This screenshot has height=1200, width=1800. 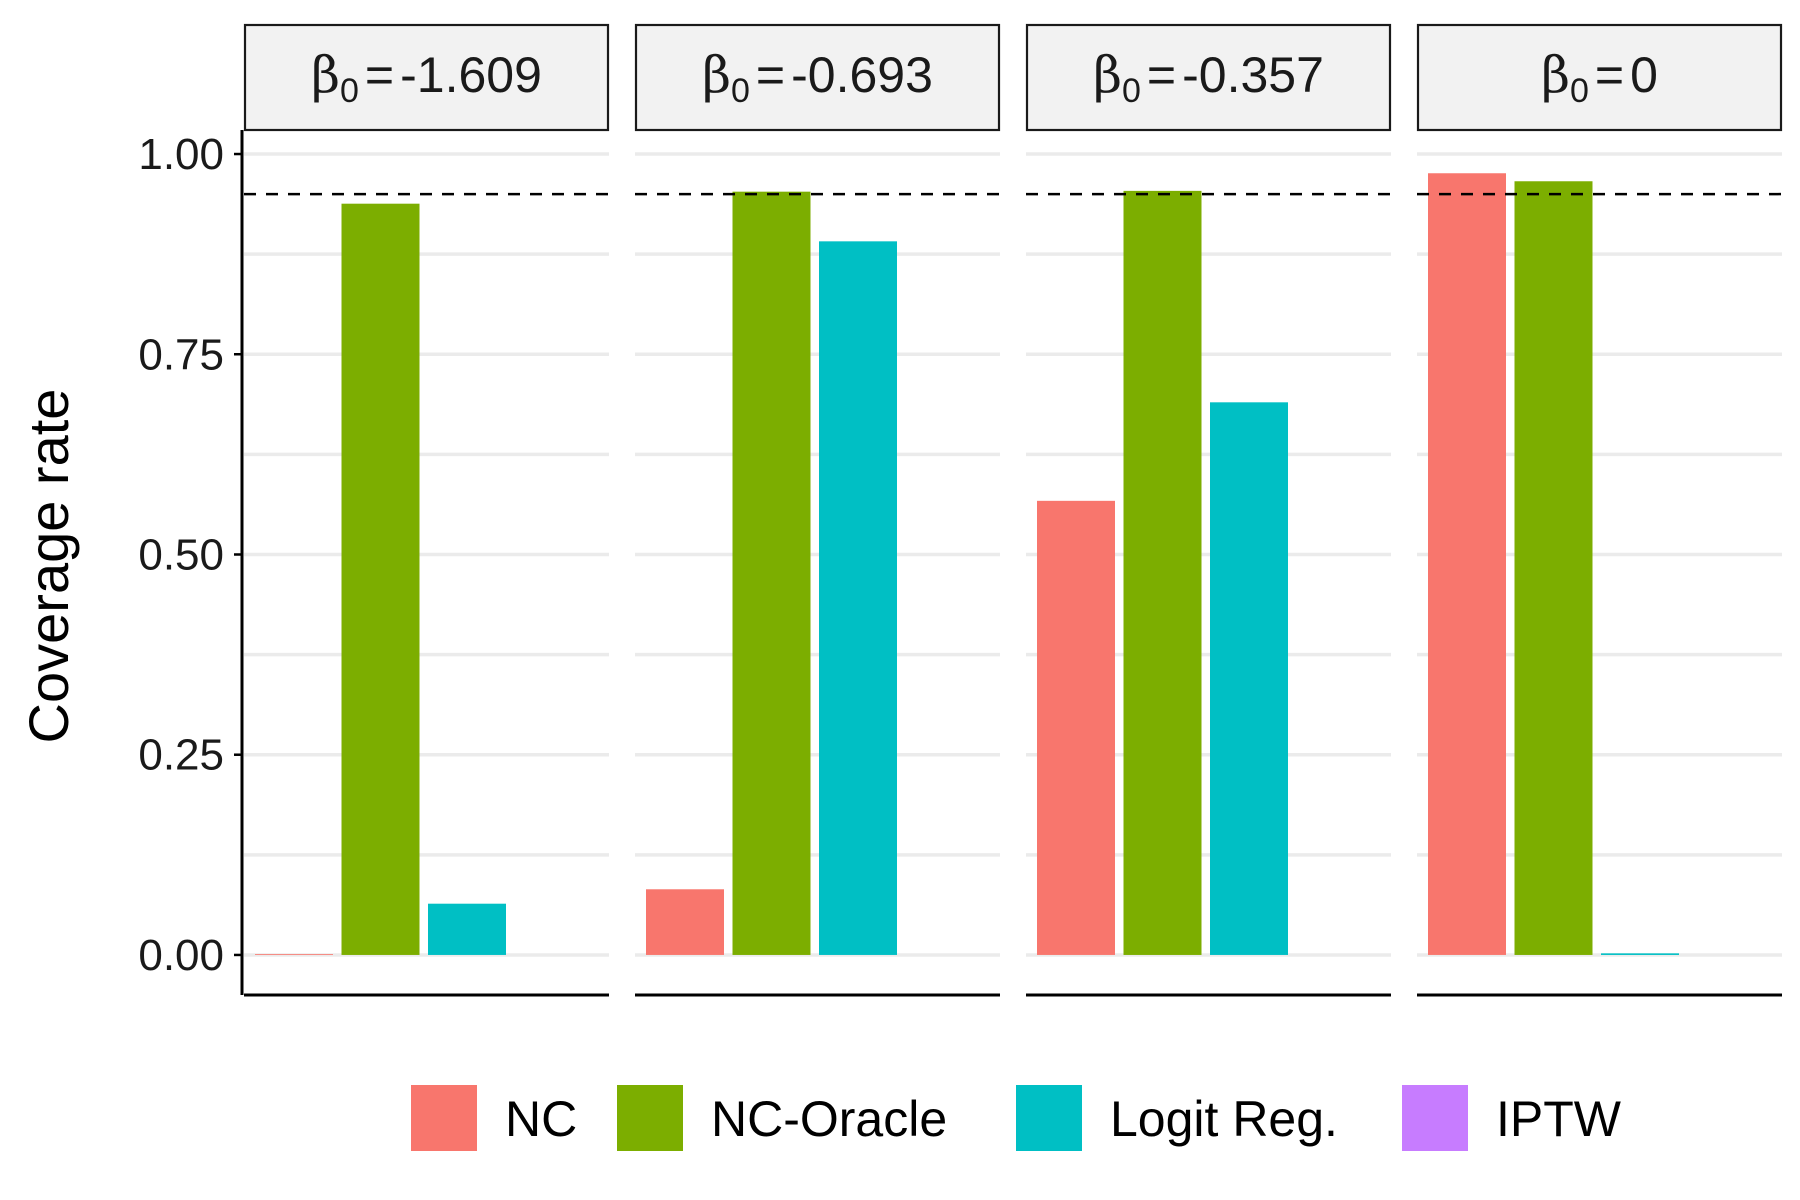 What do you see at coordinates (1224, 1119) in the screenshot?
I see `legend-label: Logit Reg.` at bounding box center [1224, 1119].